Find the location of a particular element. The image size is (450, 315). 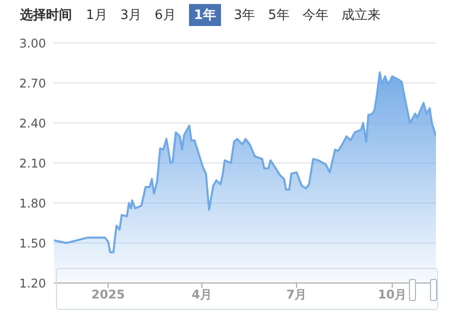

text: 1月 is located at coordinates (97, 16).